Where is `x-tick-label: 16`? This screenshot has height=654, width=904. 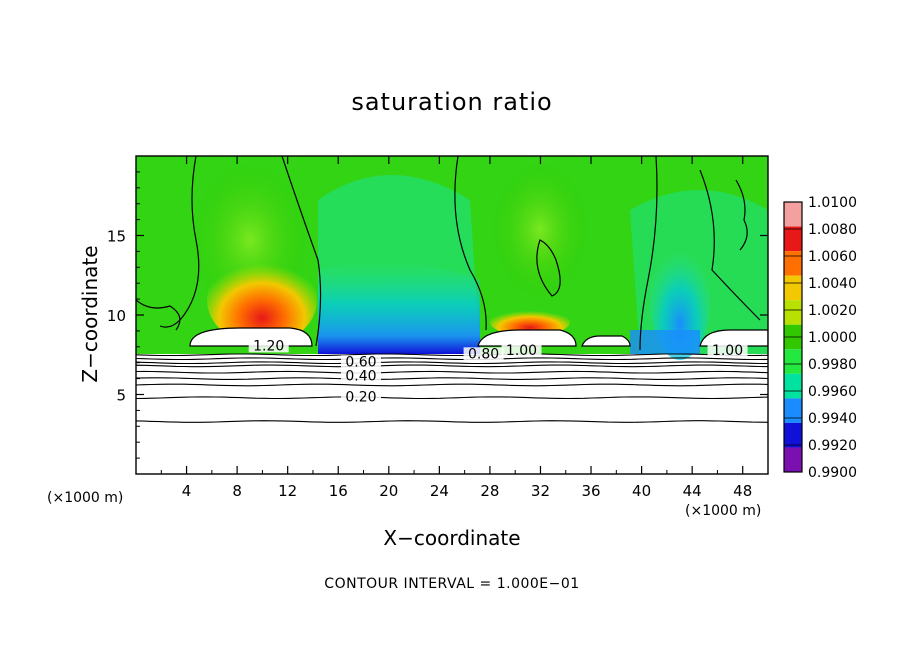
x-tick-label: 16 is located at coordinates (338, 491).